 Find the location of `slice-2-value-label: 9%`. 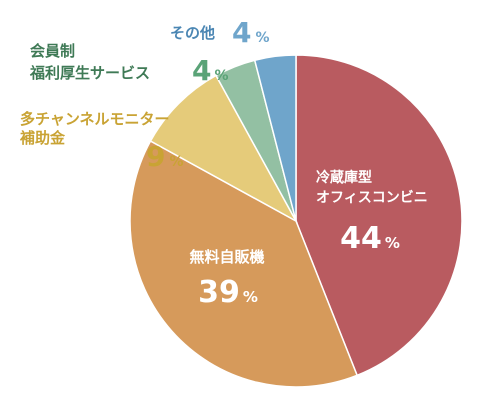

slice-2-value-label: 9% is located at coordinates (165, 156).